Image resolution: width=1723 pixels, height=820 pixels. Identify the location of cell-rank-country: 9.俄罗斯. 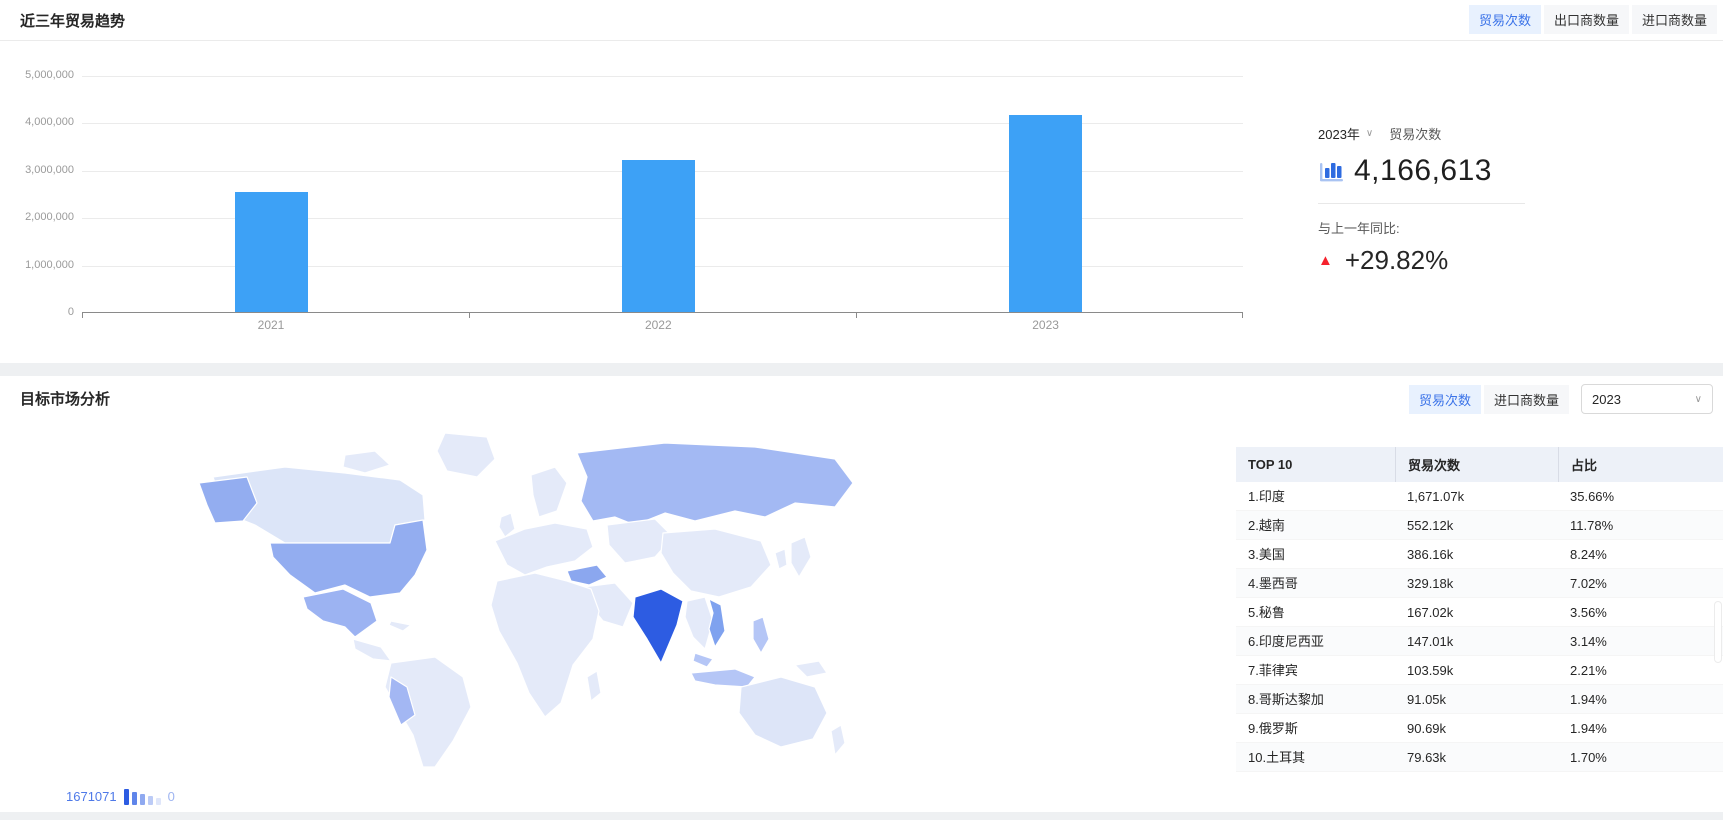
(1273, 728).